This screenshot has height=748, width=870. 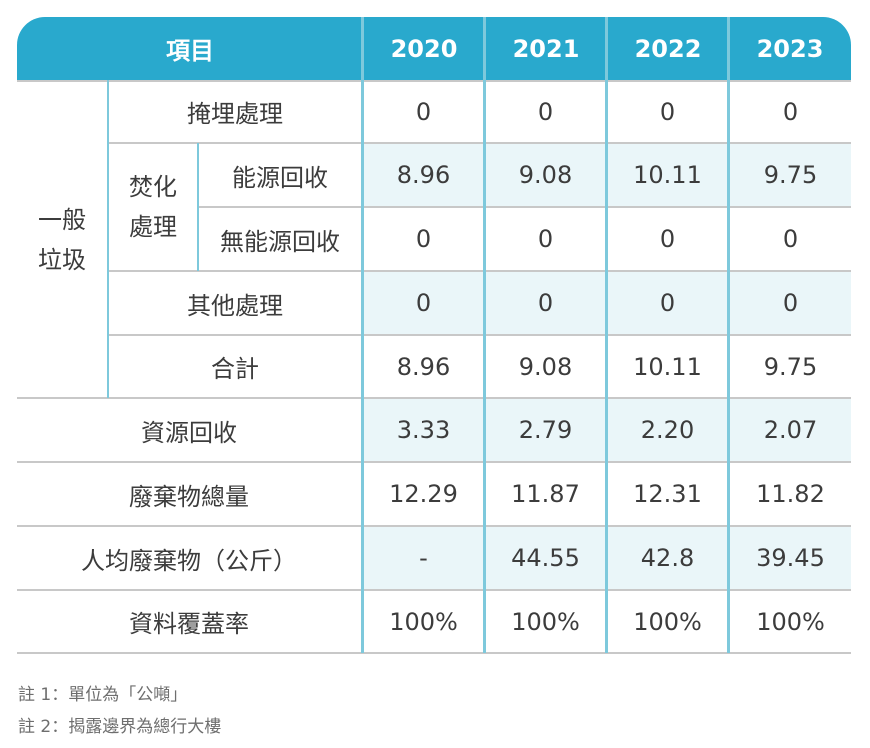 What do you see at coordinates (790, 48) in the screenshot?
I see `header-year-2023: 2023` at bounding box center [790, 48].